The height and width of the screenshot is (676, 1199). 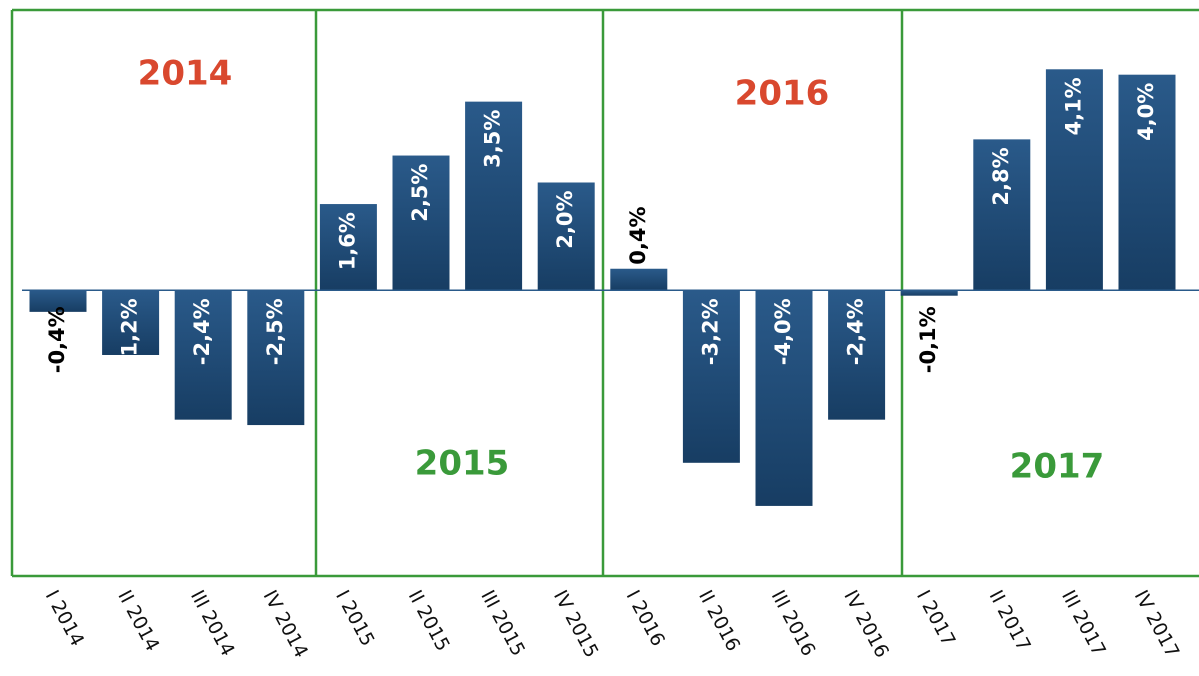 I want to click on year-label: 2015, so click(x=462, y=464).